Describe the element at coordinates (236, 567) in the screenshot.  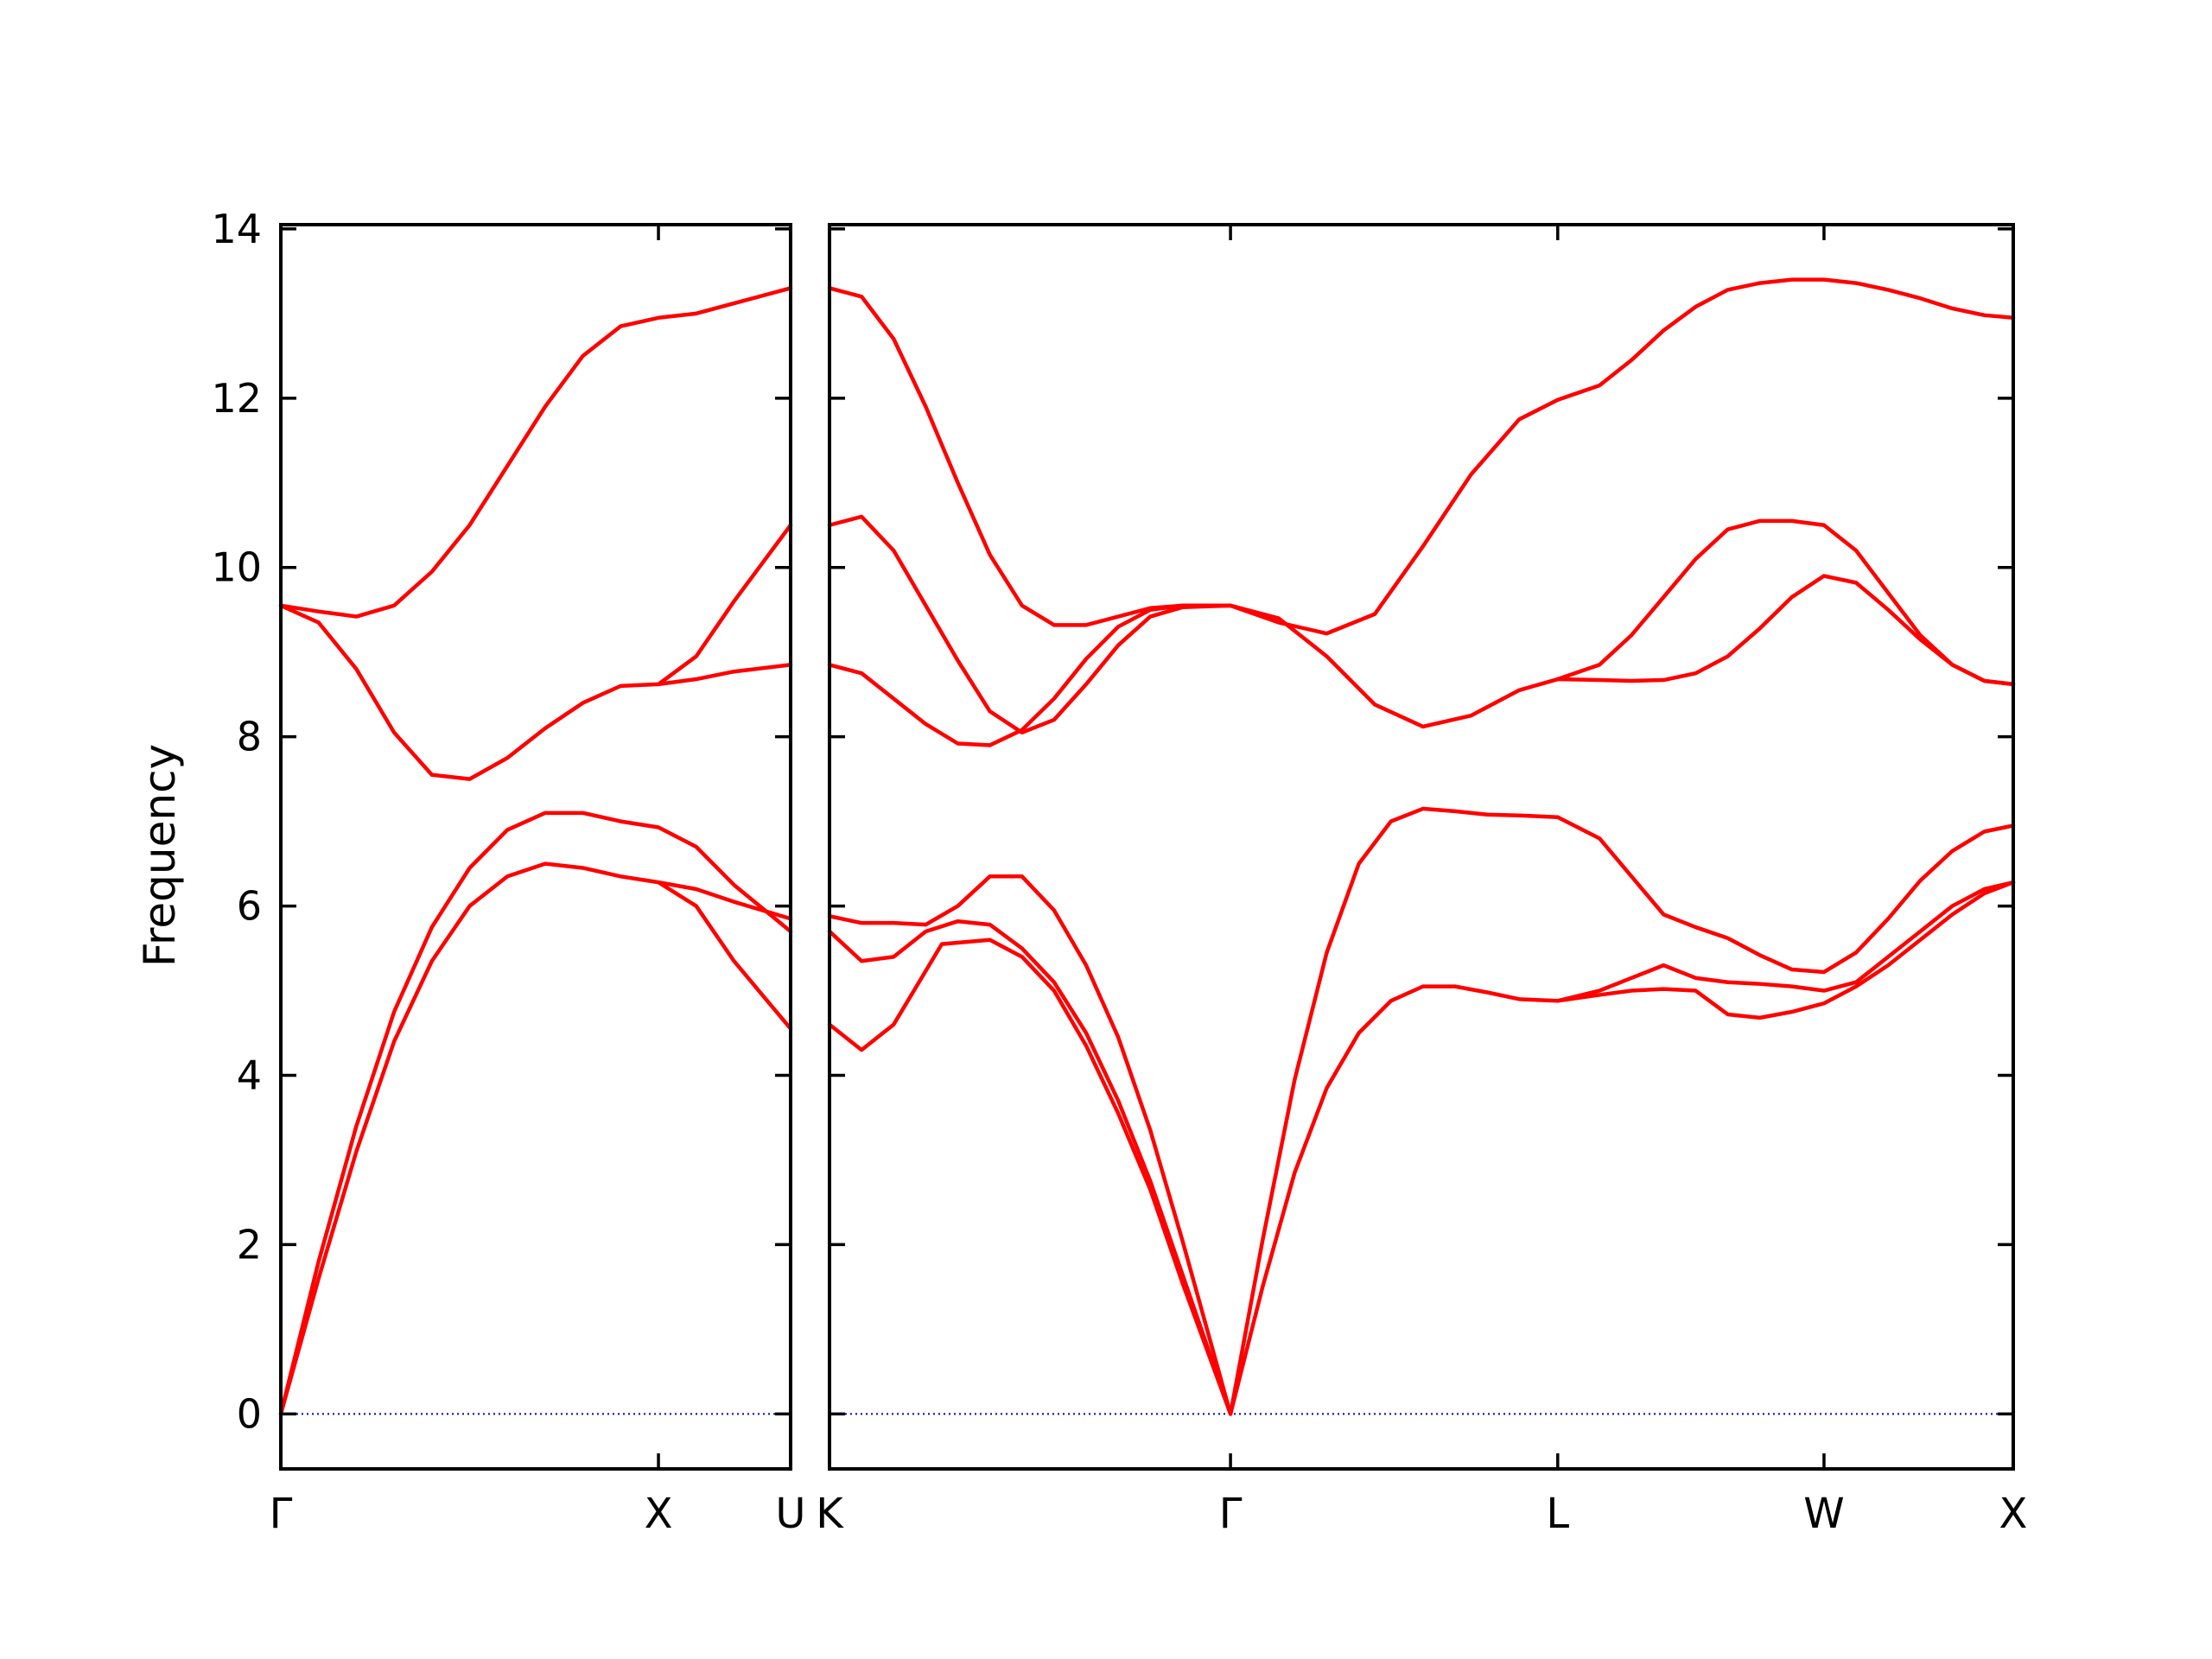
I see `y-tick-label: 10` at that location.